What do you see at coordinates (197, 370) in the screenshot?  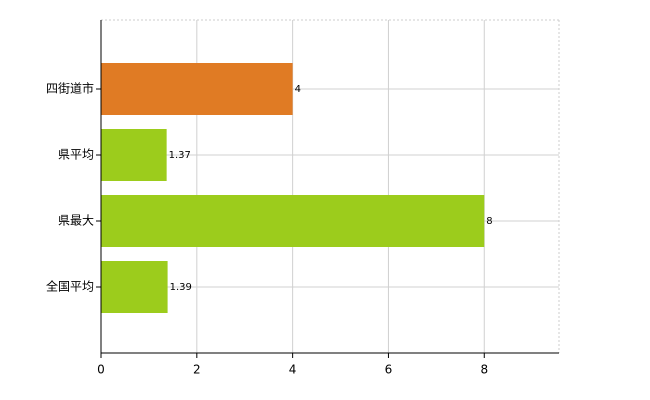 I see `x-tick-label: 2` at bounding box center [197, 370].